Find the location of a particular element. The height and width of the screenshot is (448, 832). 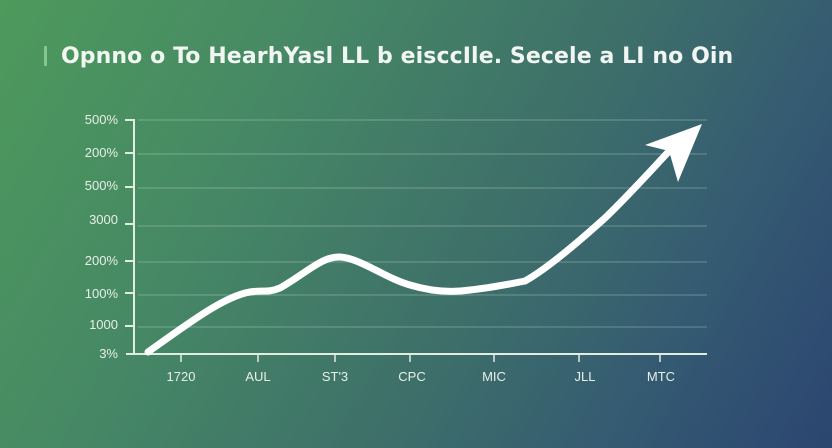

y-tick-label: 100% is located at coordinates (101, 293).